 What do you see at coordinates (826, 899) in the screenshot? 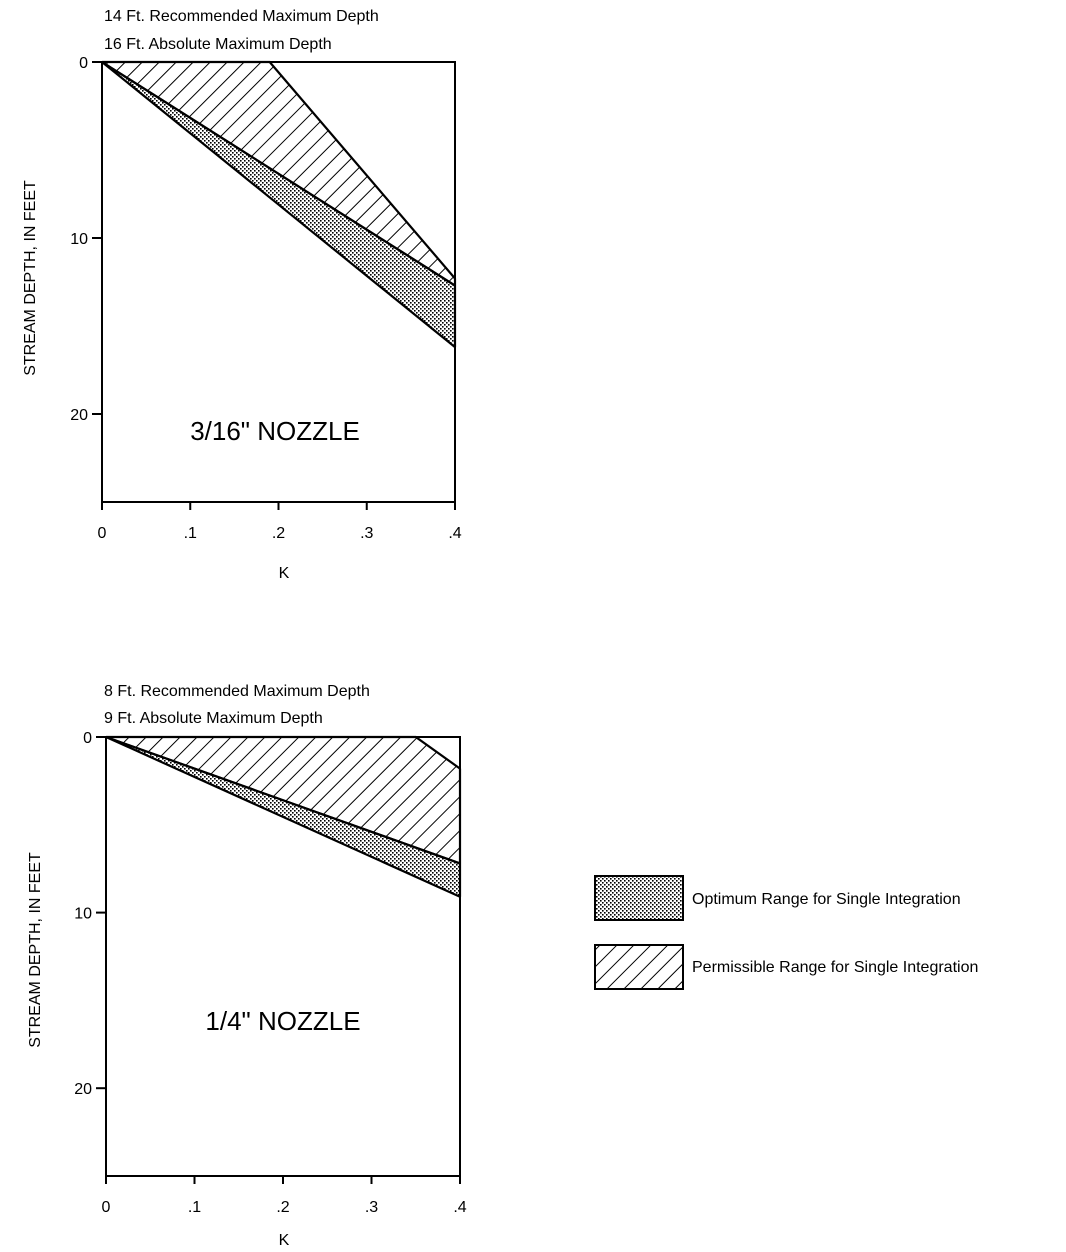
I see `legend-label: Optimum Range for Single Integration` at bounding box center [826, 899].